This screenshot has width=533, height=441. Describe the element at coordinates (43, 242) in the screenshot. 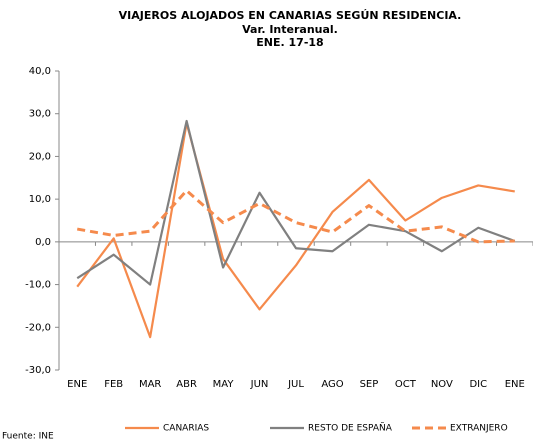

I see `y-tick-label: 0,0` at that location.